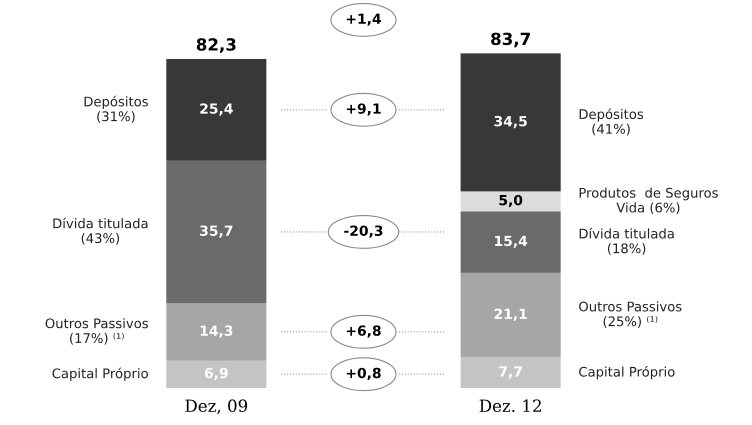 The image size is (752, 425). I want to click on data-label: 25,4, so click(216, 109).